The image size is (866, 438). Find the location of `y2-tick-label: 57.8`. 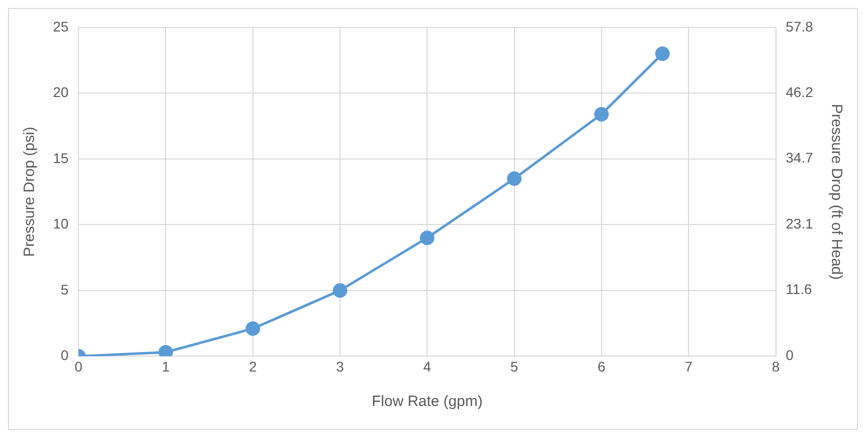

y2-tick-label: 57.8 is located at coordinates (800, 26).